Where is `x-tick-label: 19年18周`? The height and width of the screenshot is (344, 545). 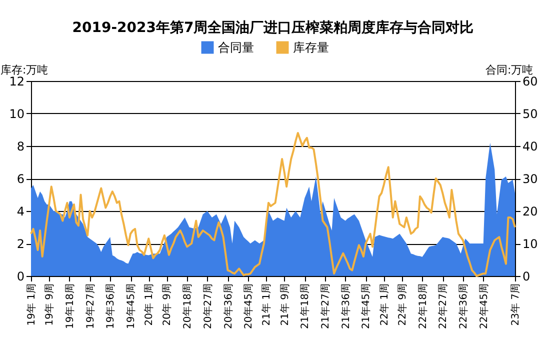
x-tick-label: 19年18周 is located at coordinates (70, 306).